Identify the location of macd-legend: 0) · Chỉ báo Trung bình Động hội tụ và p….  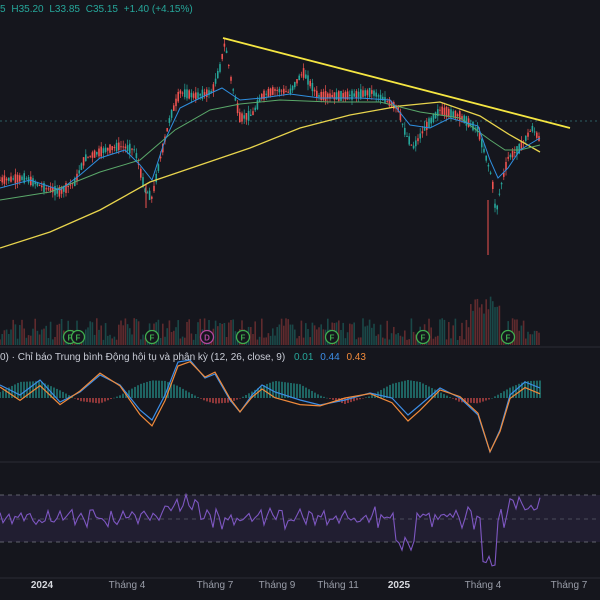
(183, 357).